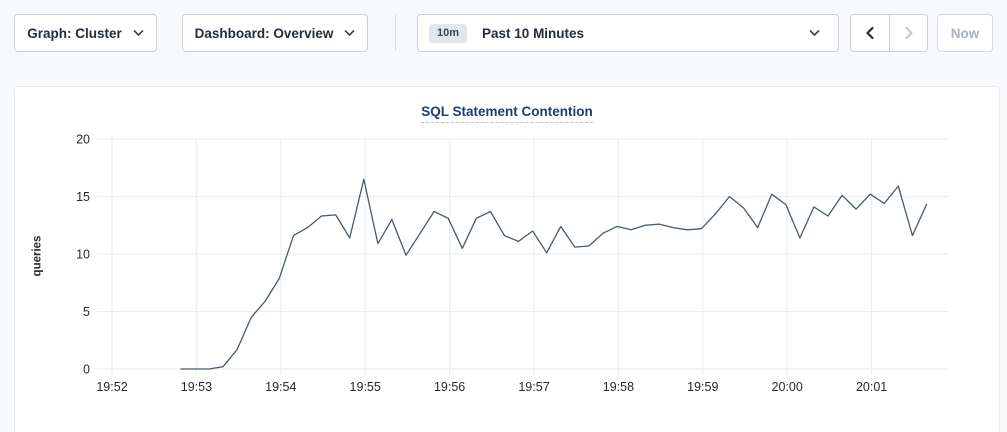  What do you see at coordinates (365, 387) in the screenshot?
I see `x-tick-label: 19:55` at bounding box center [365, 387].